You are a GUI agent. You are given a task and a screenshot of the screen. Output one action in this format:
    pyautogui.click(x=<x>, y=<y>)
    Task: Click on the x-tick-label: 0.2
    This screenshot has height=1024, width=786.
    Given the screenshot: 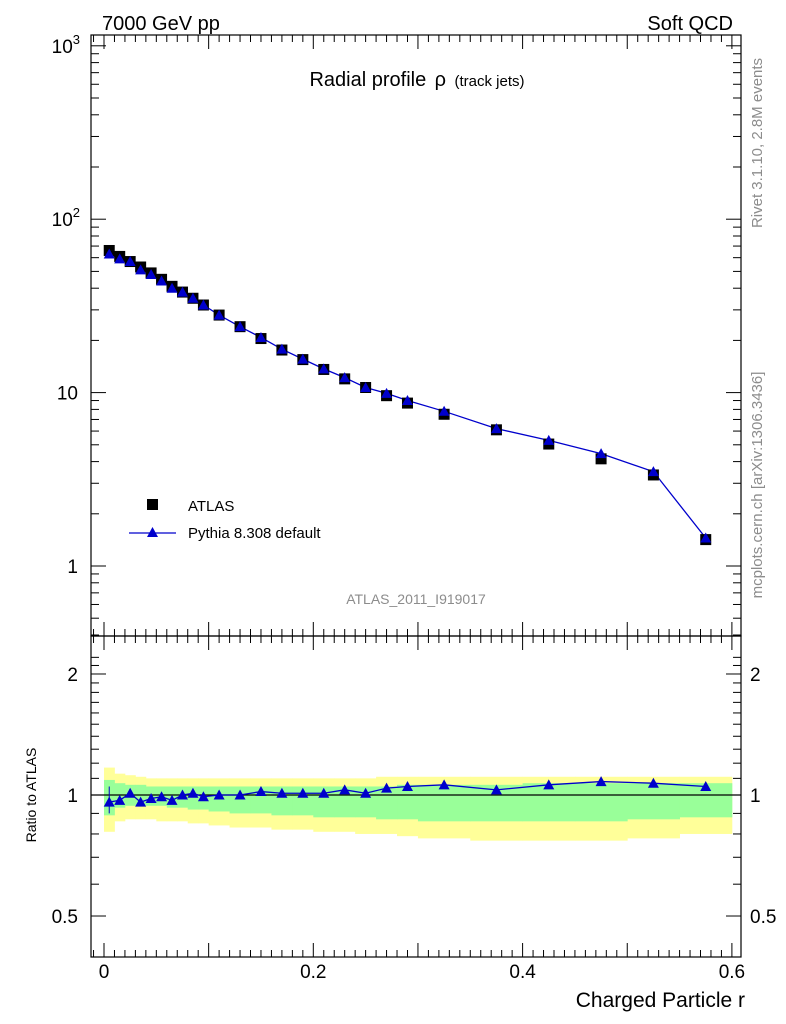 What is the action you would take?
    pyautogui.click(x=313, y=972)
    